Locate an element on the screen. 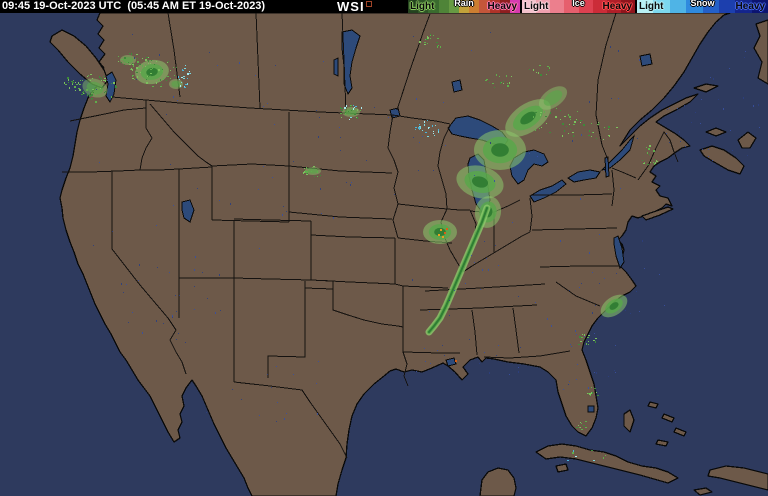 This screenshot has height=496, width=768. lake-nipigon is located at coordinates (457, 86).